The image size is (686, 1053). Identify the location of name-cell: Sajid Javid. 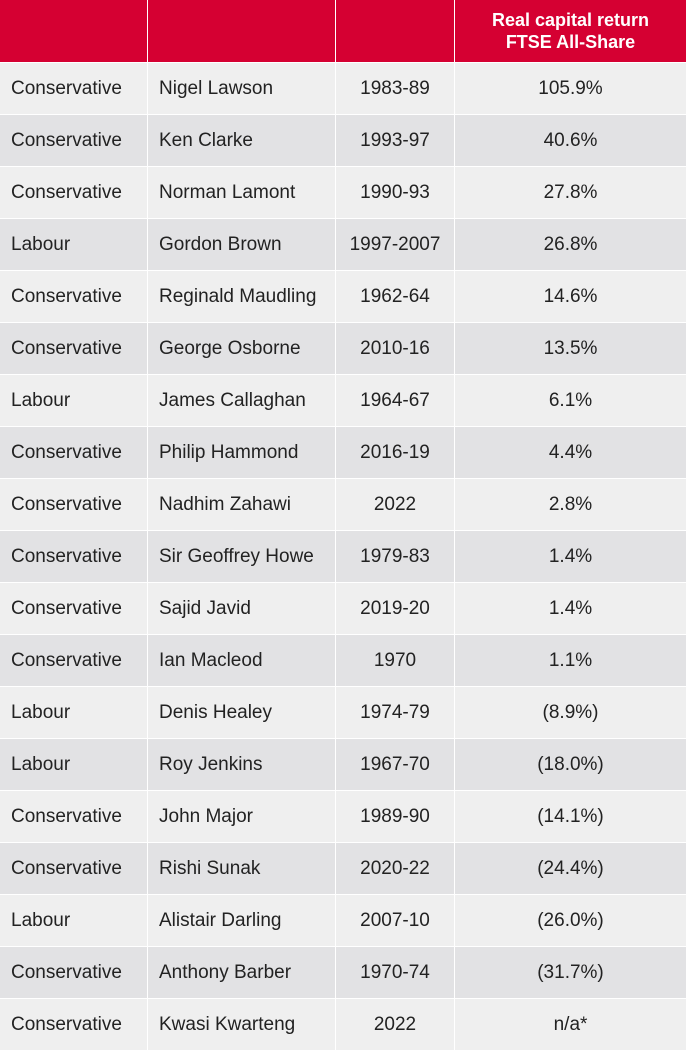
(242, 609).